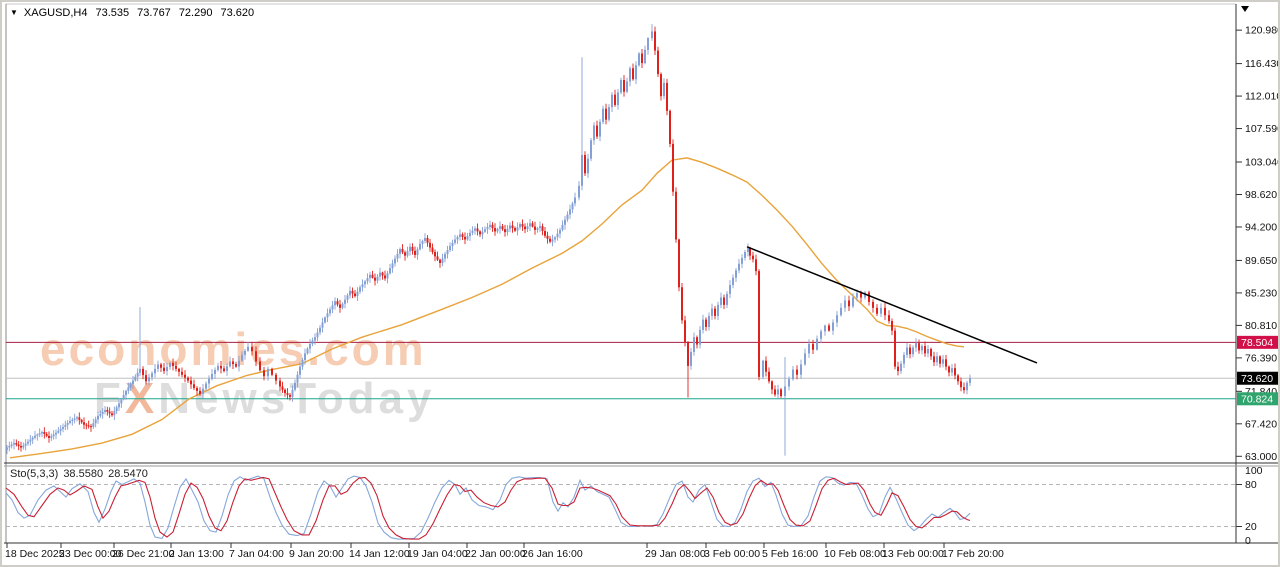  I want to click on svg-text: 7 Jan 04:00, so click(256, 554).